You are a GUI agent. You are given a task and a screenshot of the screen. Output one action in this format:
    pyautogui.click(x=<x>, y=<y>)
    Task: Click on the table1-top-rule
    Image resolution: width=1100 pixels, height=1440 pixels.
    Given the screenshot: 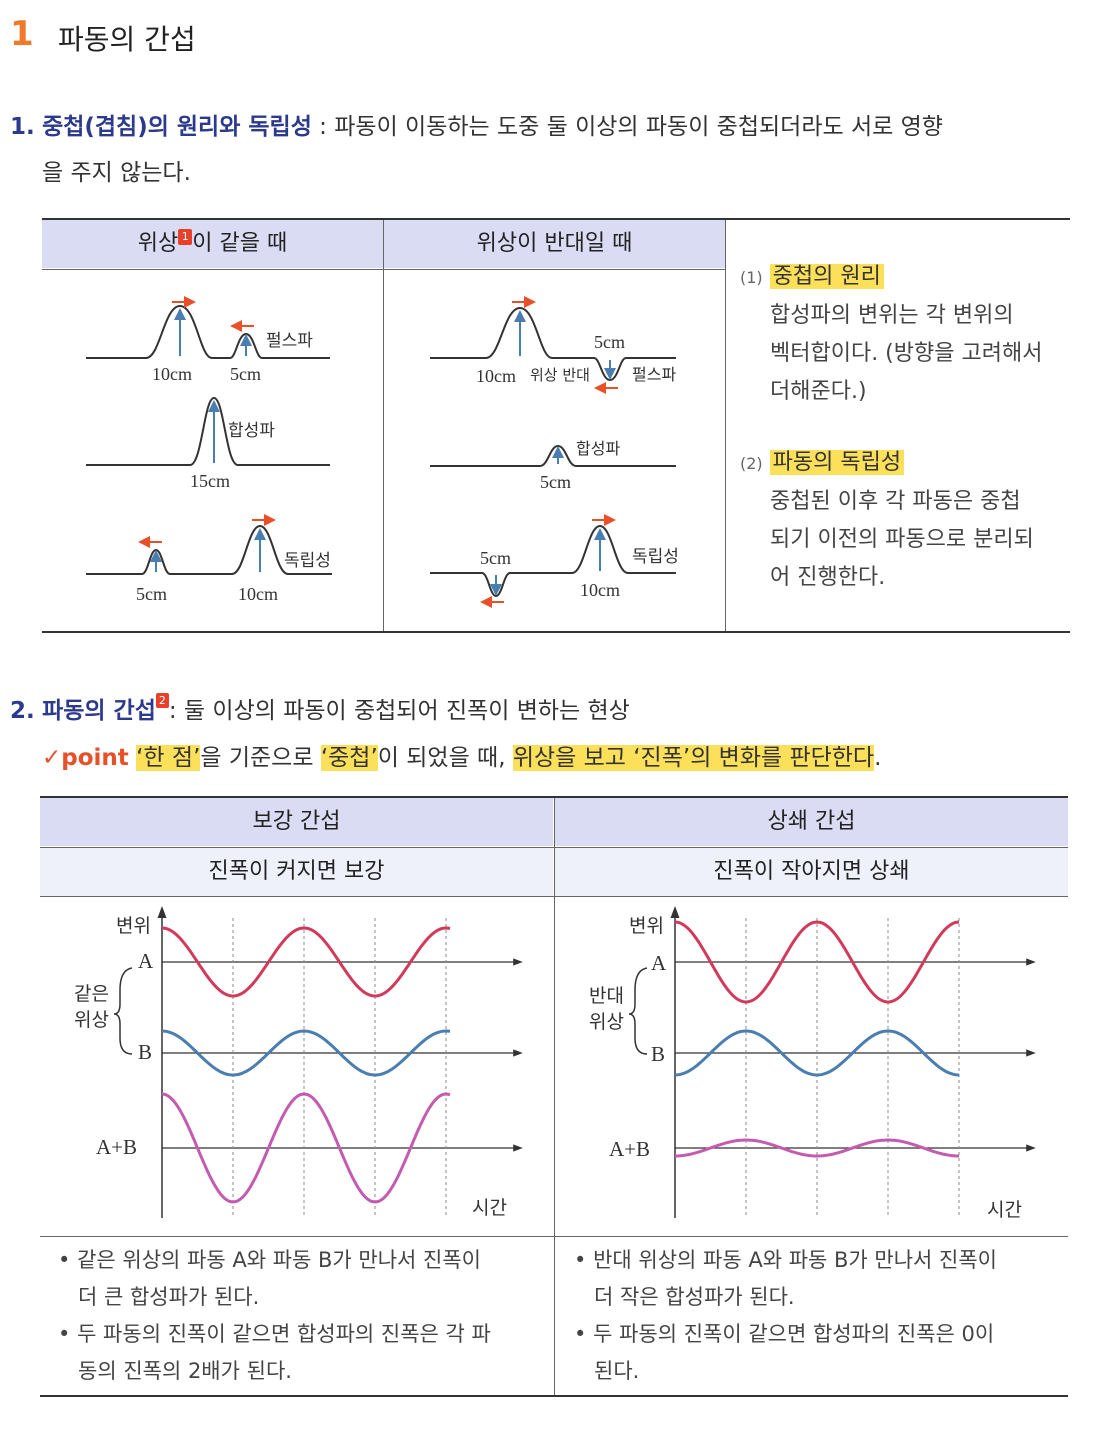 What is the action you would take?
    pyautogui.click(x=556, y=219)
    